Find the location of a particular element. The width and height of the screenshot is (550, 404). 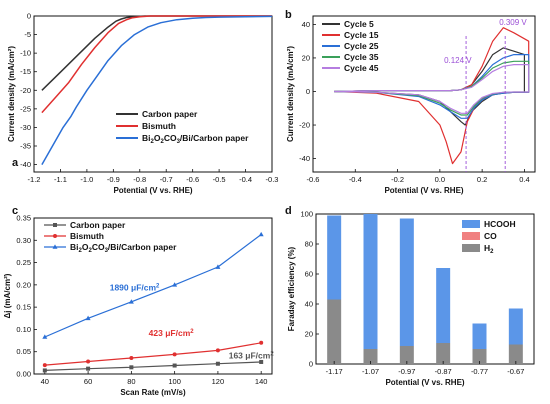

x-tick-label: 0.0 is located at coordinates (440, 179).